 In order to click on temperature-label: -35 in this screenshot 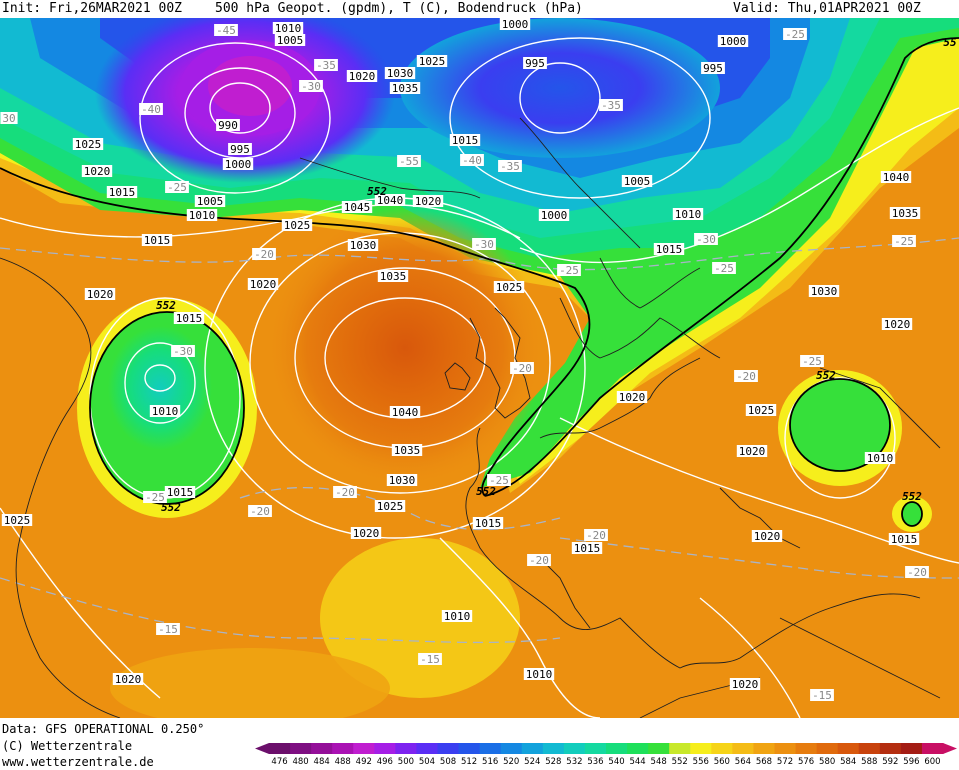, I will do `click(510, 166)`.